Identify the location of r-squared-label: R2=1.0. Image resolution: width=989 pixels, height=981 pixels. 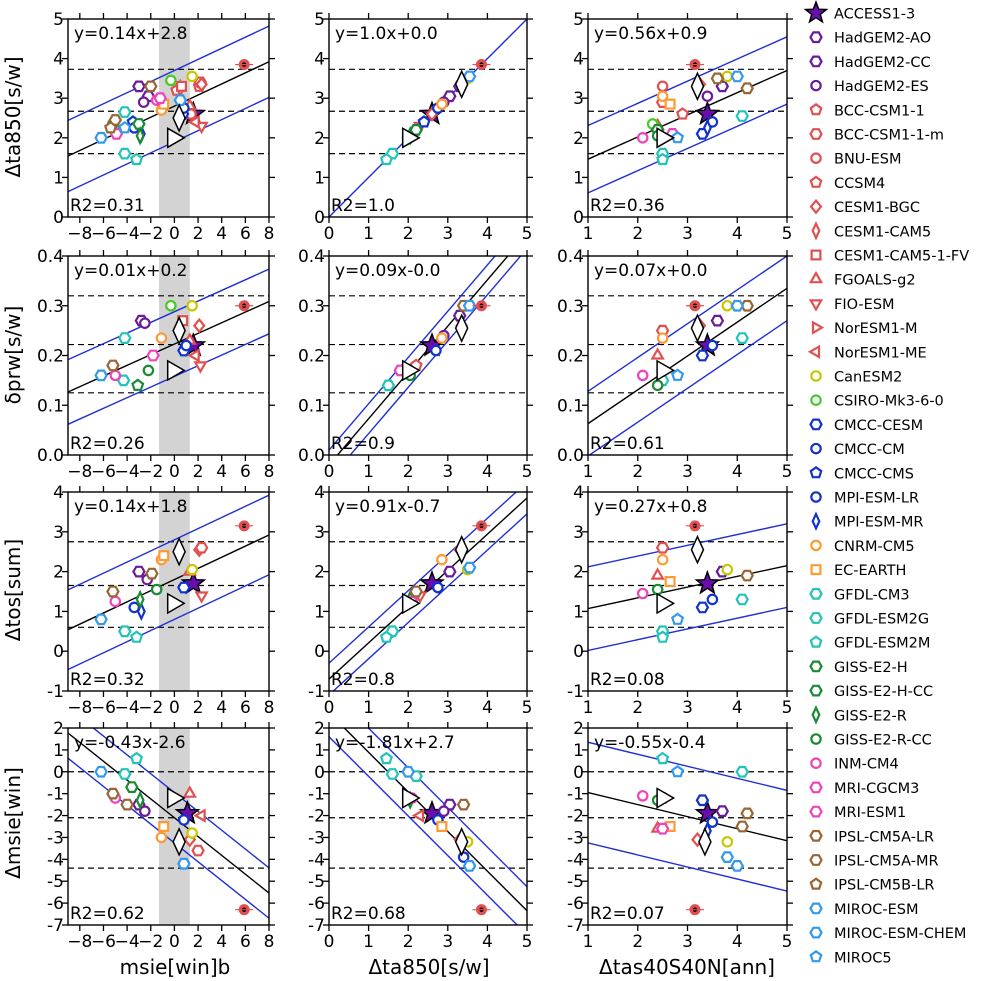
(363, 206).